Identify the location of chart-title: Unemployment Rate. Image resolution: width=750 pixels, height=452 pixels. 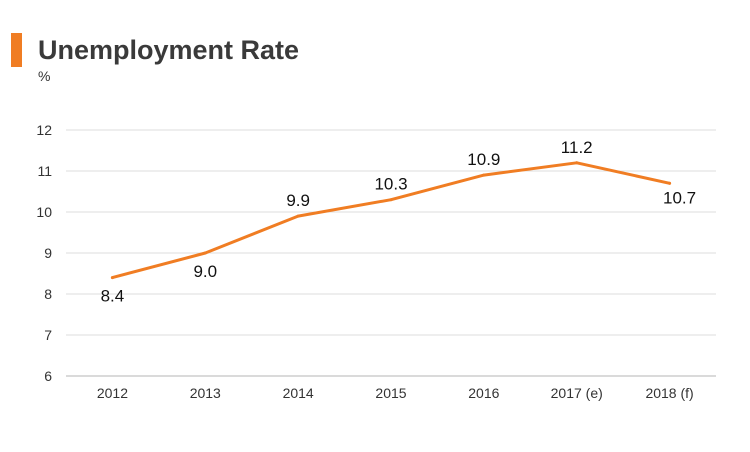
(169, 50).